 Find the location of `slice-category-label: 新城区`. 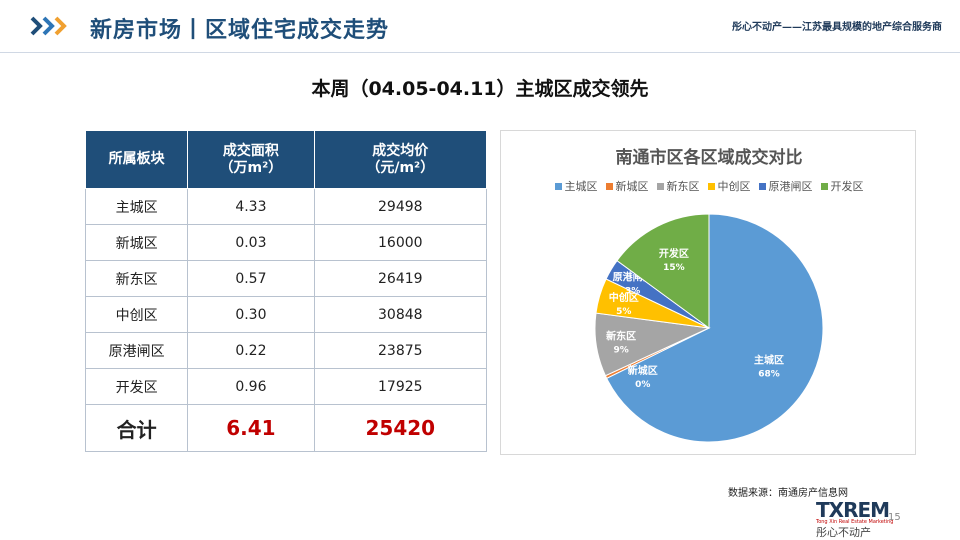

slice-category-label: 新城区 is located at coordinates (643, 370).